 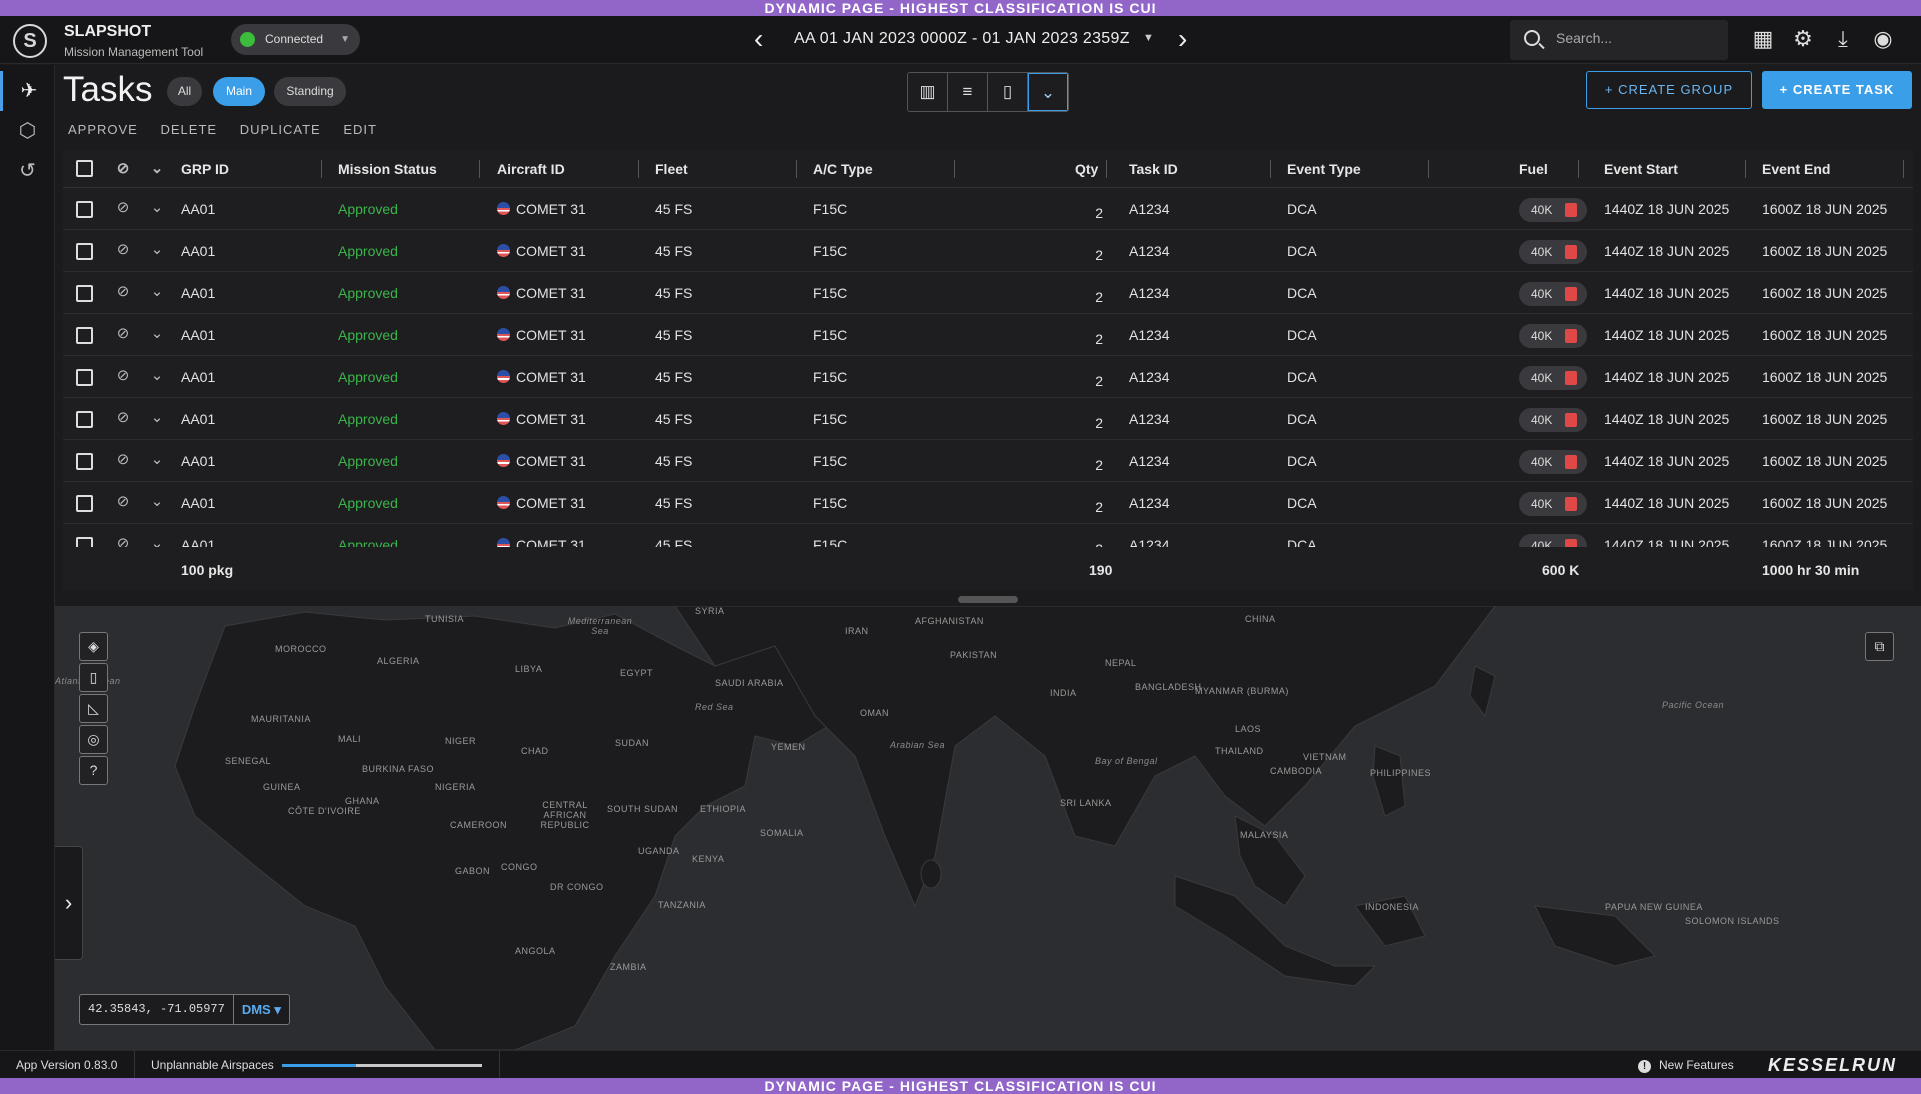 What do you see at coordinates (1008, 92) in the screenshot?
I see `map-view-icon: ▯` at bounding box center [1008, 92].